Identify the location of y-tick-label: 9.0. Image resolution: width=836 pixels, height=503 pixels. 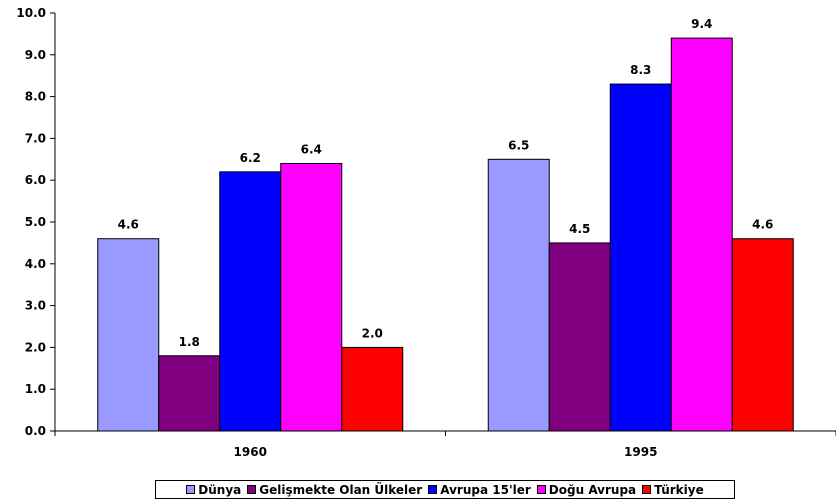
(35, 55).